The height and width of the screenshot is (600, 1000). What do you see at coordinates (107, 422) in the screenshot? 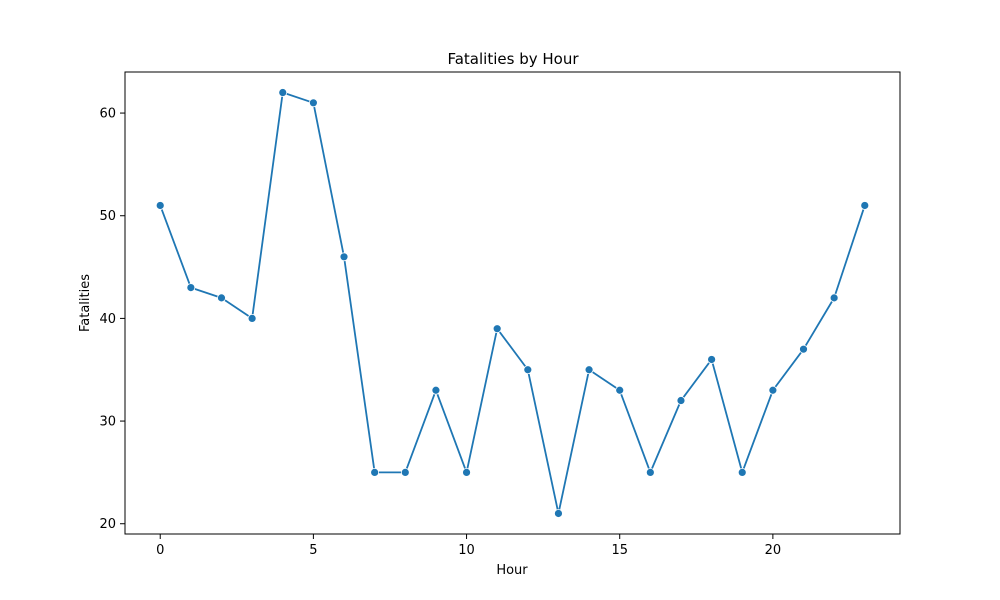
I see `y-tick-label: 30` at bounding box center [107, 422].